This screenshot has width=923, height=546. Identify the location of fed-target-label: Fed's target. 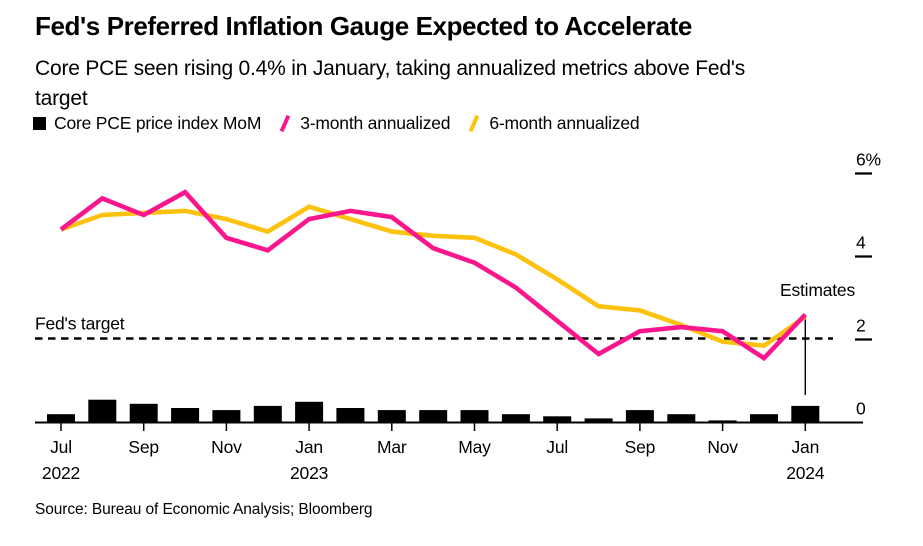
(80, 324).